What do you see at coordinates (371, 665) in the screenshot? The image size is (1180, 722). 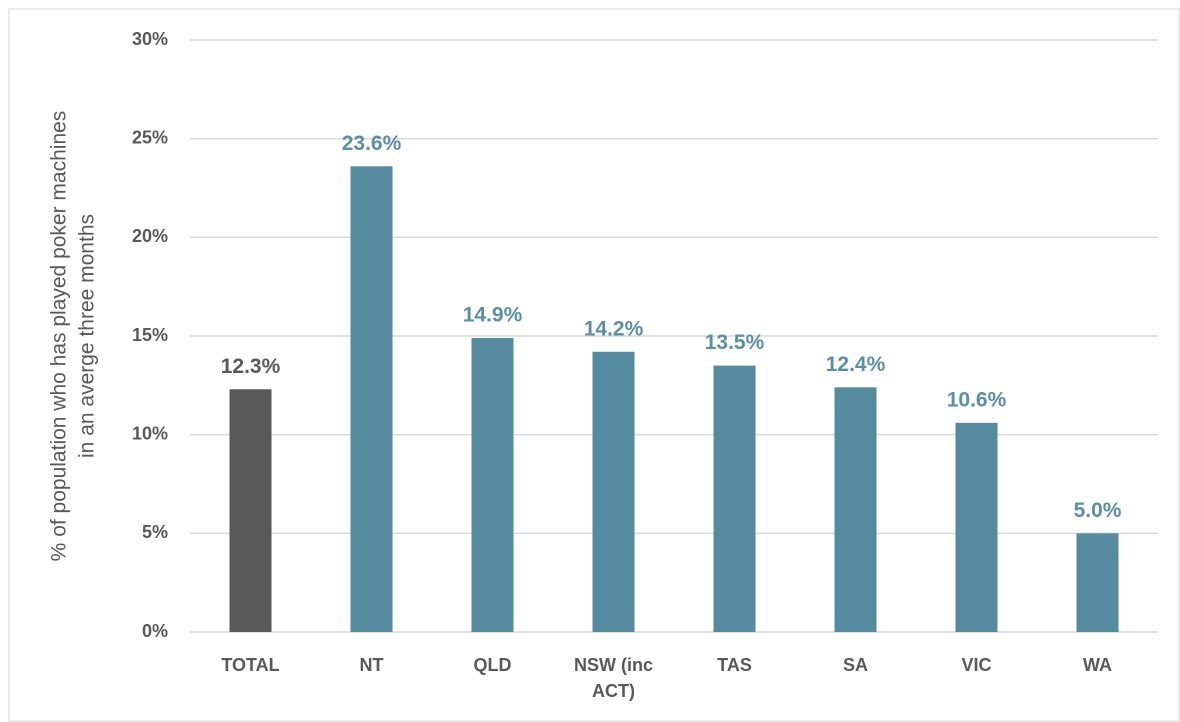 I see `x-tick-label: NT` at bounding box center [371, 665].